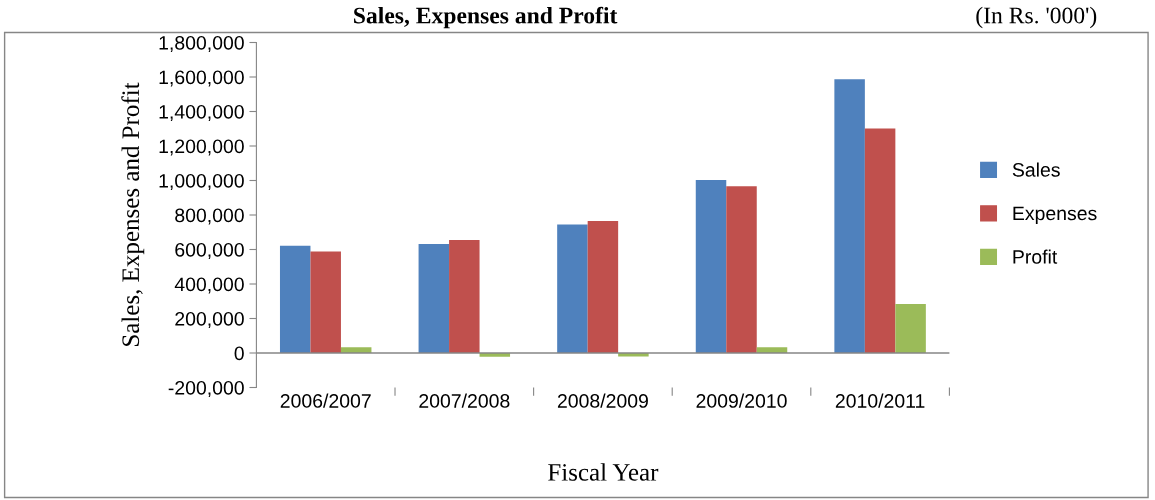 Image resolution: width=1155 pixels, height=500 pixels. Describe the element at coordinates (741, 400) in the screenshot. I see `x-tick-label: 2009/2010` at that location.